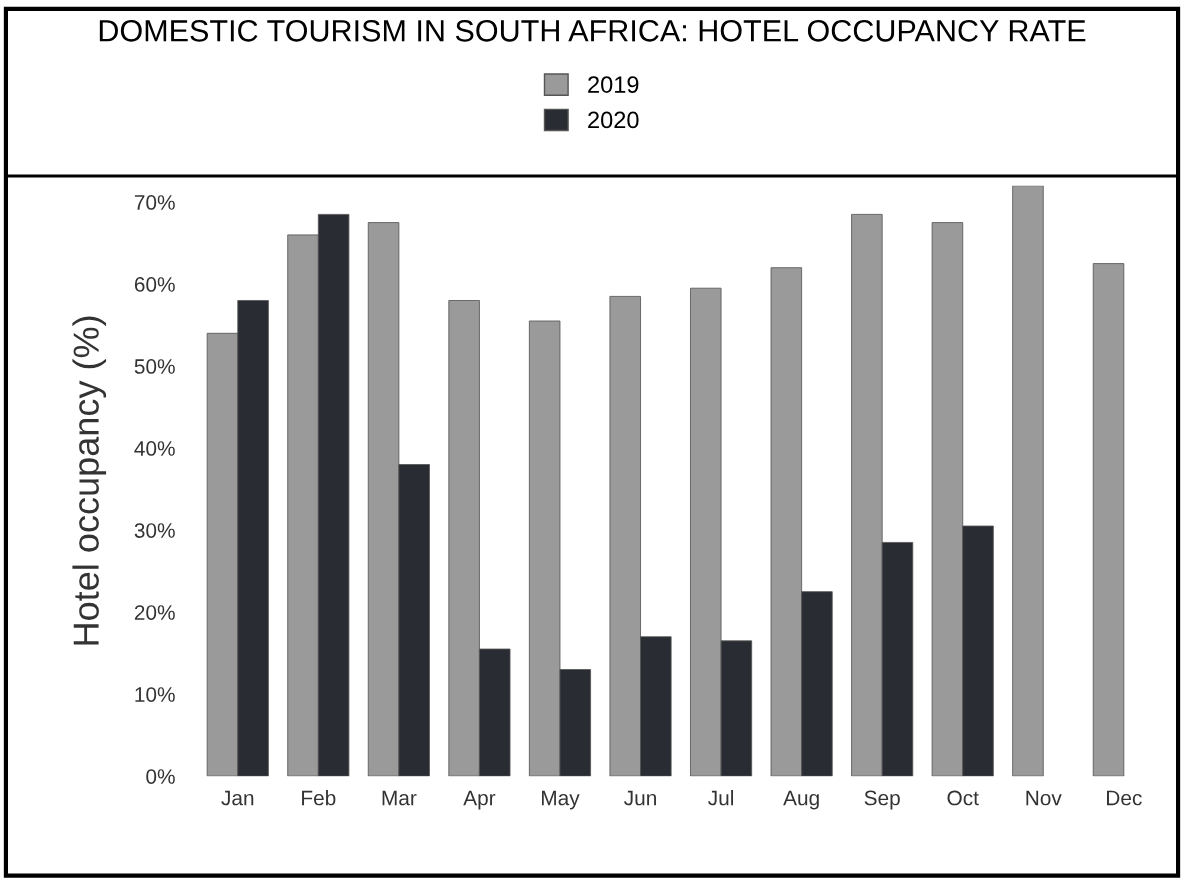 The width and height of the screenshot is (1184, 880). Describe the element at coordinates (640, 798) in the screenshot. I see `x-tick-label: Jun` at that location.